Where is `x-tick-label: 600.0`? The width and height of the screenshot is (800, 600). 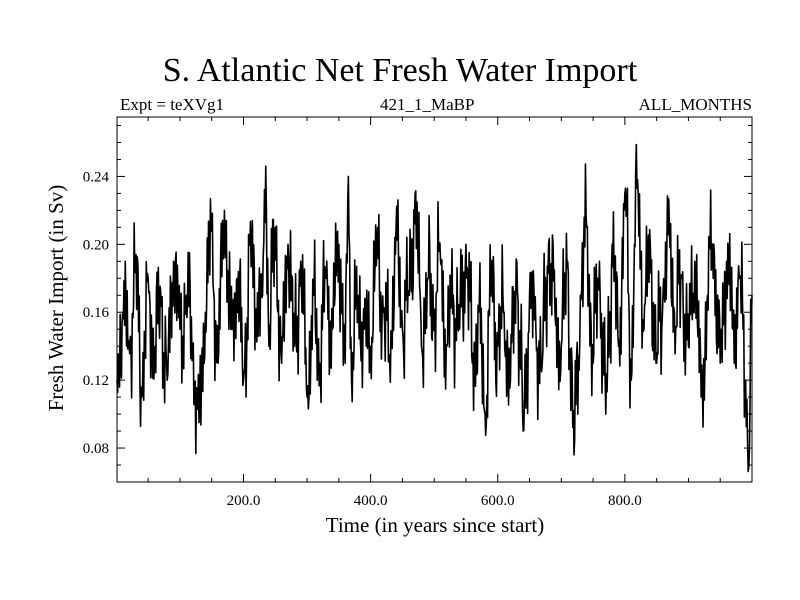
x-tick-label: 600.0 is located at coordinates (498, 501).